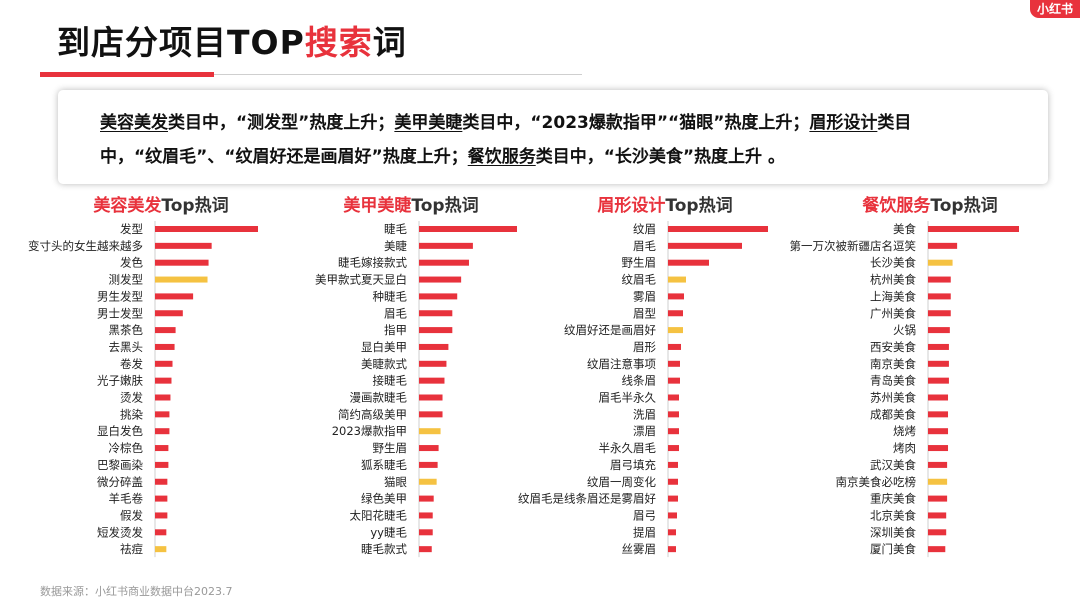  I want to click on category-label: 美食, so click(904, 229).